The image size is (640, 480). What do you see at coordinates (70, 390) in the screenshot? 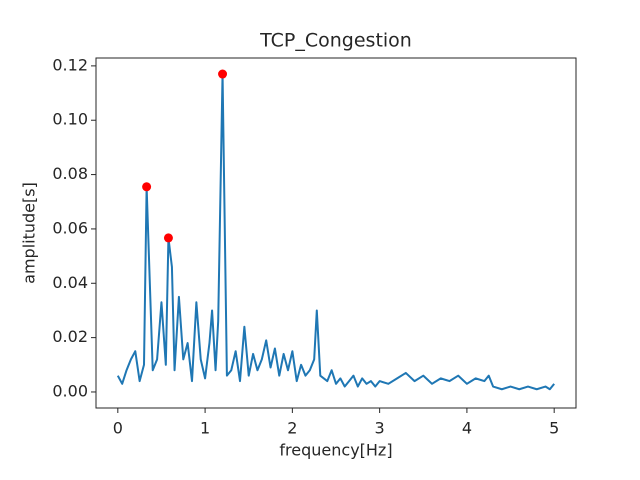
I see `y-tick-label: 0.00` at bounding box center [70, 390].